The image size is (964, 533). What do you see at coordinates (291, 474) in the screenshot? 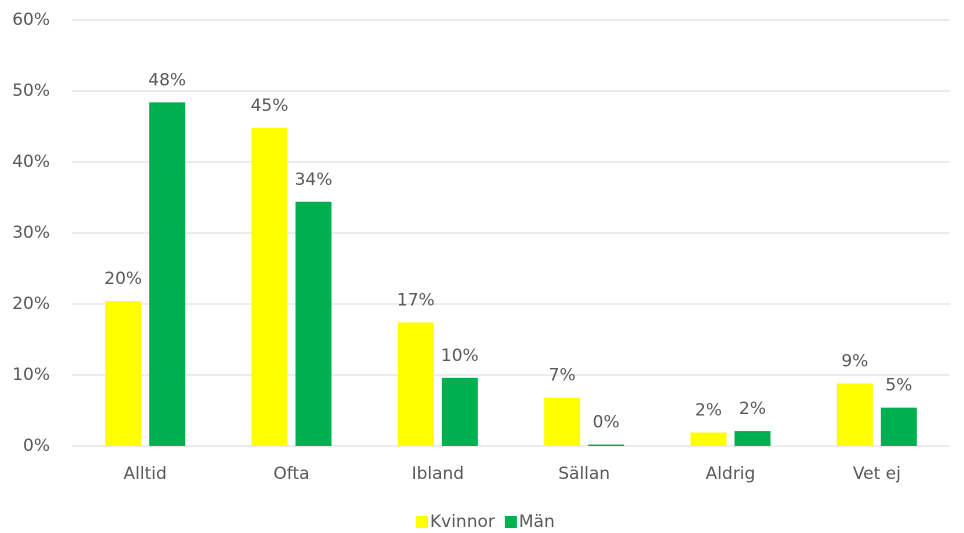
I see `x-tick-label: Ofta` at bounding box center [291, 474].